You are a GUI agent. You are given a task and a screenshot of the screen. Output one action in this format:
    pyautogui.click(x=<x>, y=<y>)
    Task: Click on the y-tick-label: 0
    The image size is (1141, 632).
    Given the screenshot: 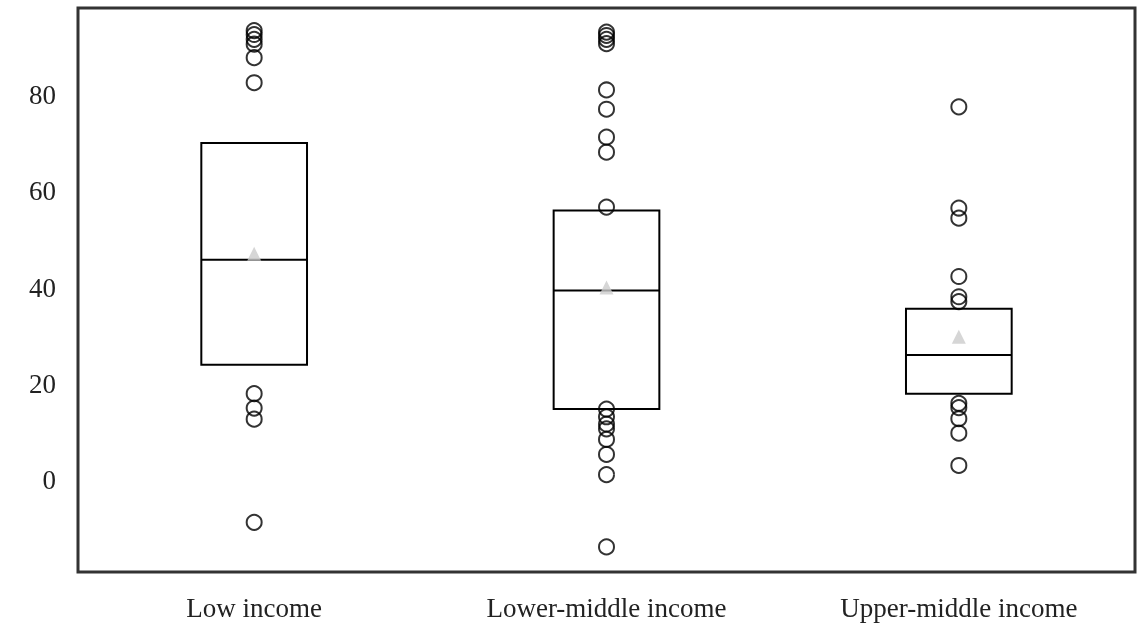 What is the action you would take?
    pyautogui.click(x=49, y=480)
    